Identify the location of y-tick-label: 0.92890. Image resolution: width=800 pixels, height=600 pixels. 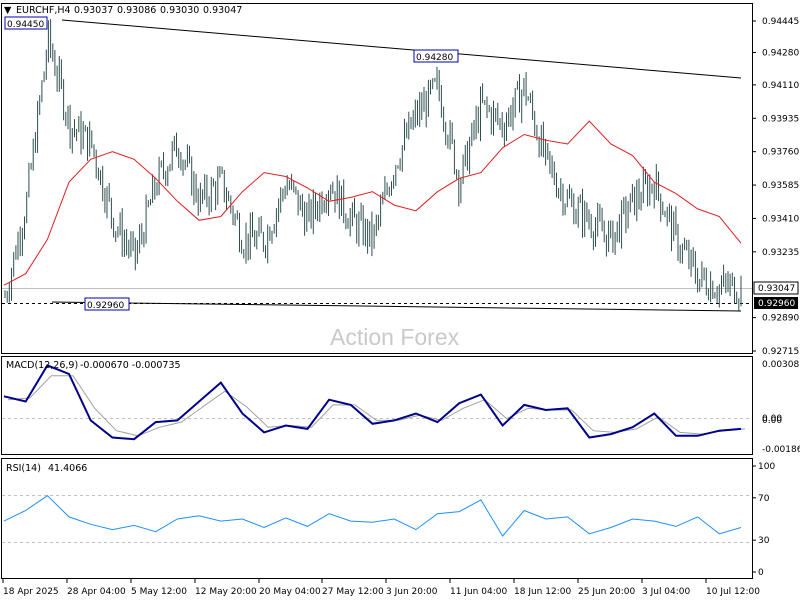
(780, 319).